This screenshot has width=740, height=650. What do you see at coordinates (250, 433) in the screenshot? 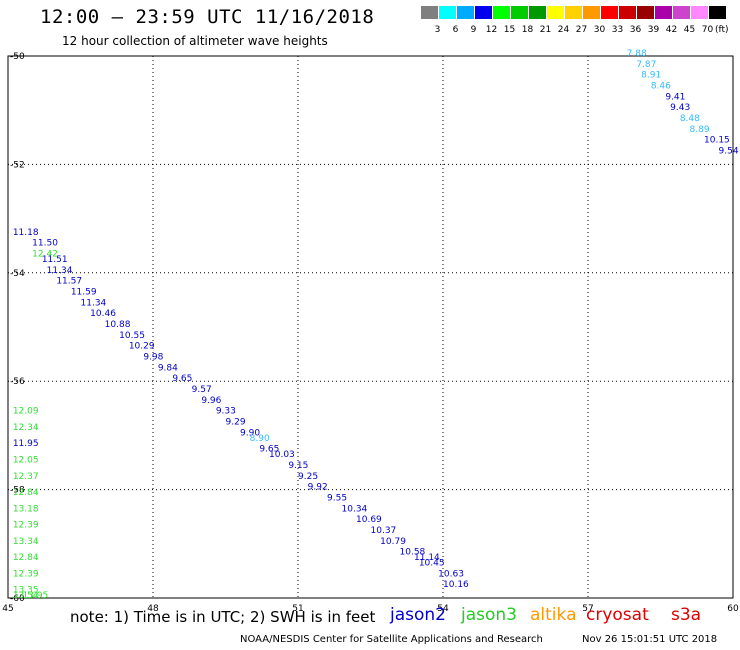
I see `wave-height-label: 9.90` at bounding box center [250, 433].